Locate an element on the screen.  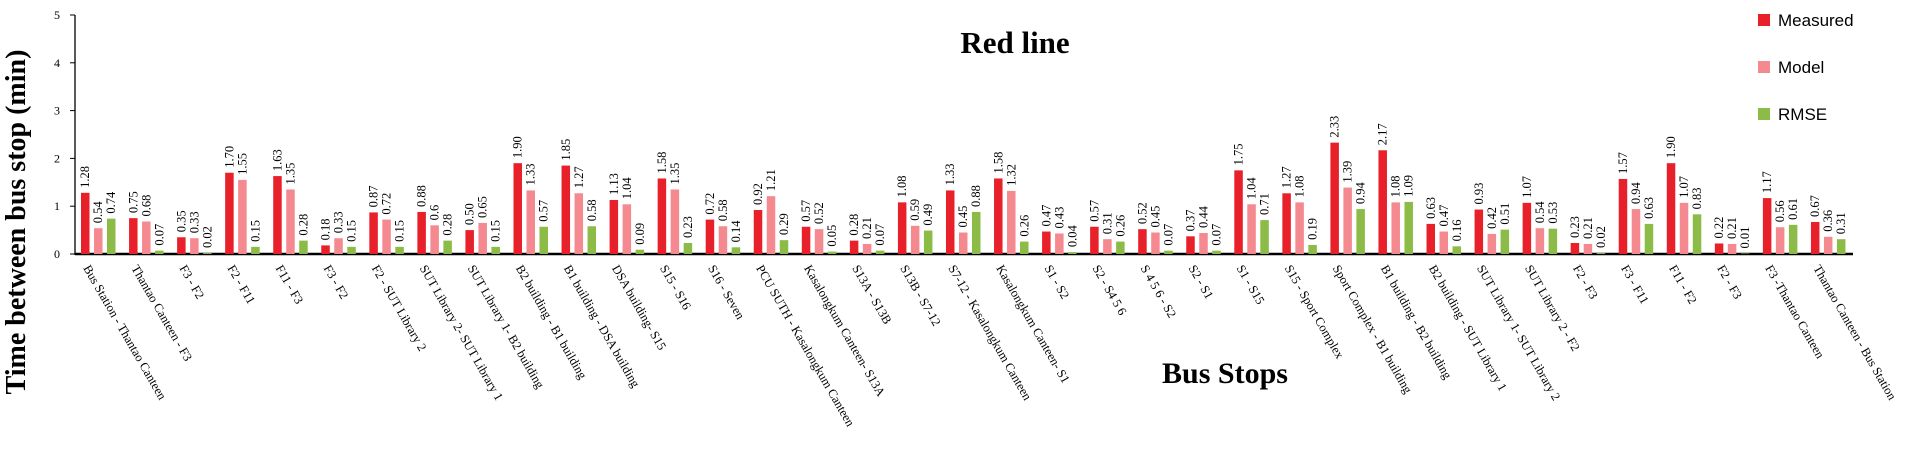
category-label: SUT Library 2- SUT Library 1 is located at coordinates (461, 333).